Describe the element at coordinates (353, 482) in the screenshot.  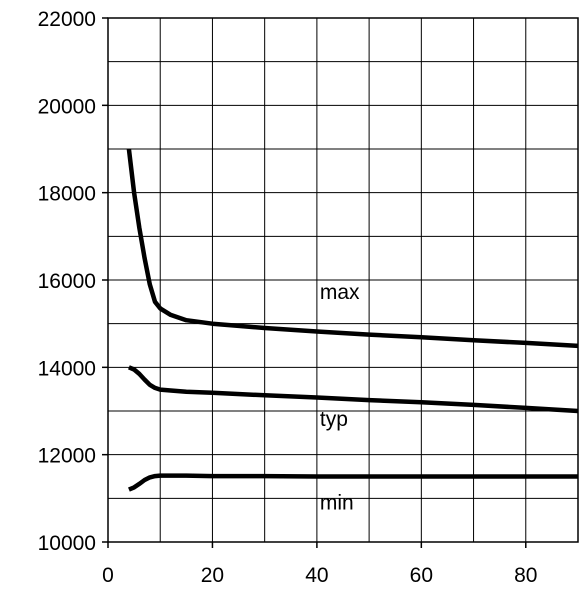
I see `series-line-min` at that location.